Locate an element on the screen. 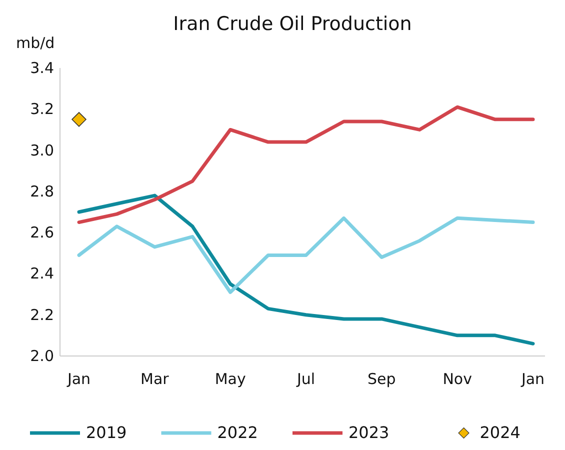 Image resolution: width=565 pixels, height=450 pixels. y-tick-label: 3.4 is located at coordinates (42, 68).